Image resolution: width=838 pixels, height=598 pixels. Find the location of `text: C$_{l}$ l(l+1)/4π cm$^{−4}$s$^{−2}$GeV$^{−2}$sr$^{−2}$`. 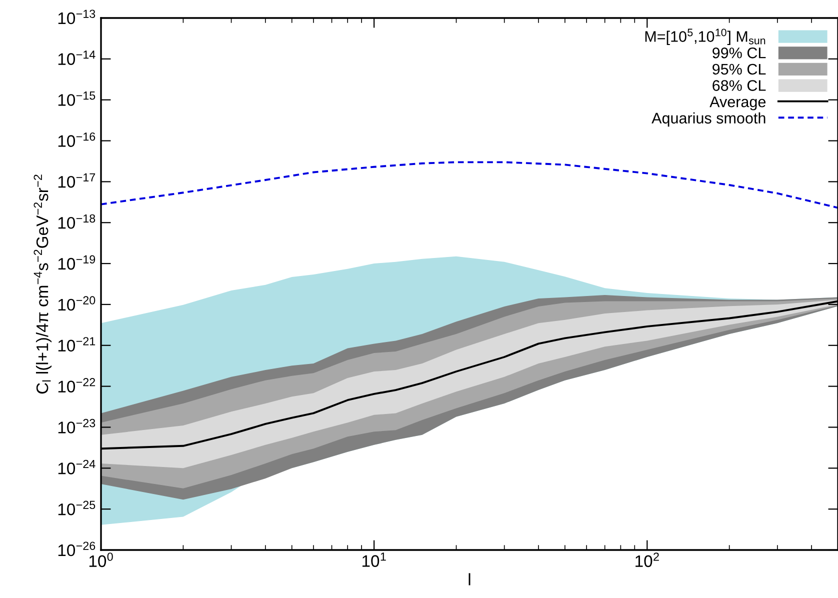

text: C$_{l}$ l(l+1)/4π cm$^{−4}$s$^{−2}$GeV$^{−2}$sr$^{−2}$ is located at coordinates (43, 284).